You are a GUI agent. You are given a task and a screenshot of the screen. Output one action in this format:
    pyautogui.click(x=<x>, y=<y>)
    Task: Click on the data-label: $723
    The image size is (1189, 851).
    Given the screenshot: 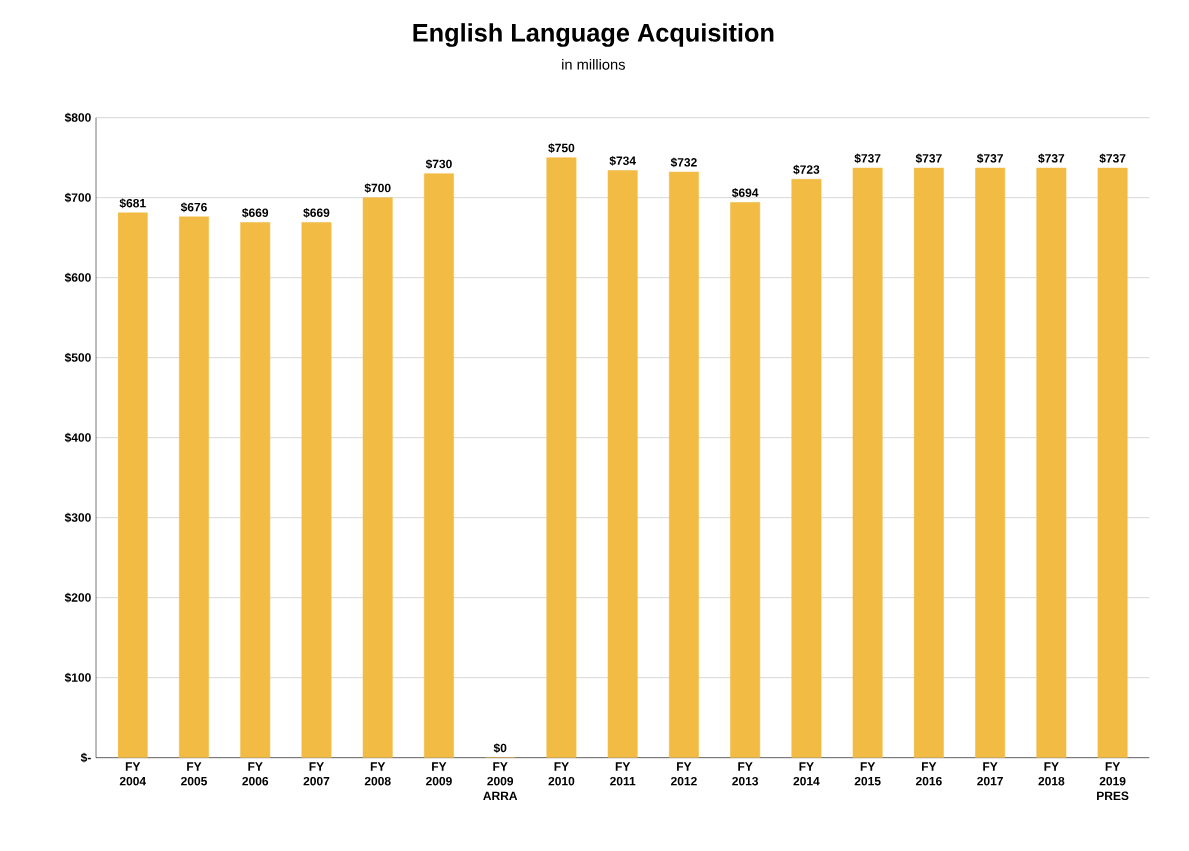 What is the action you would take?
    pyautogui.click(x=806, y=169)
    